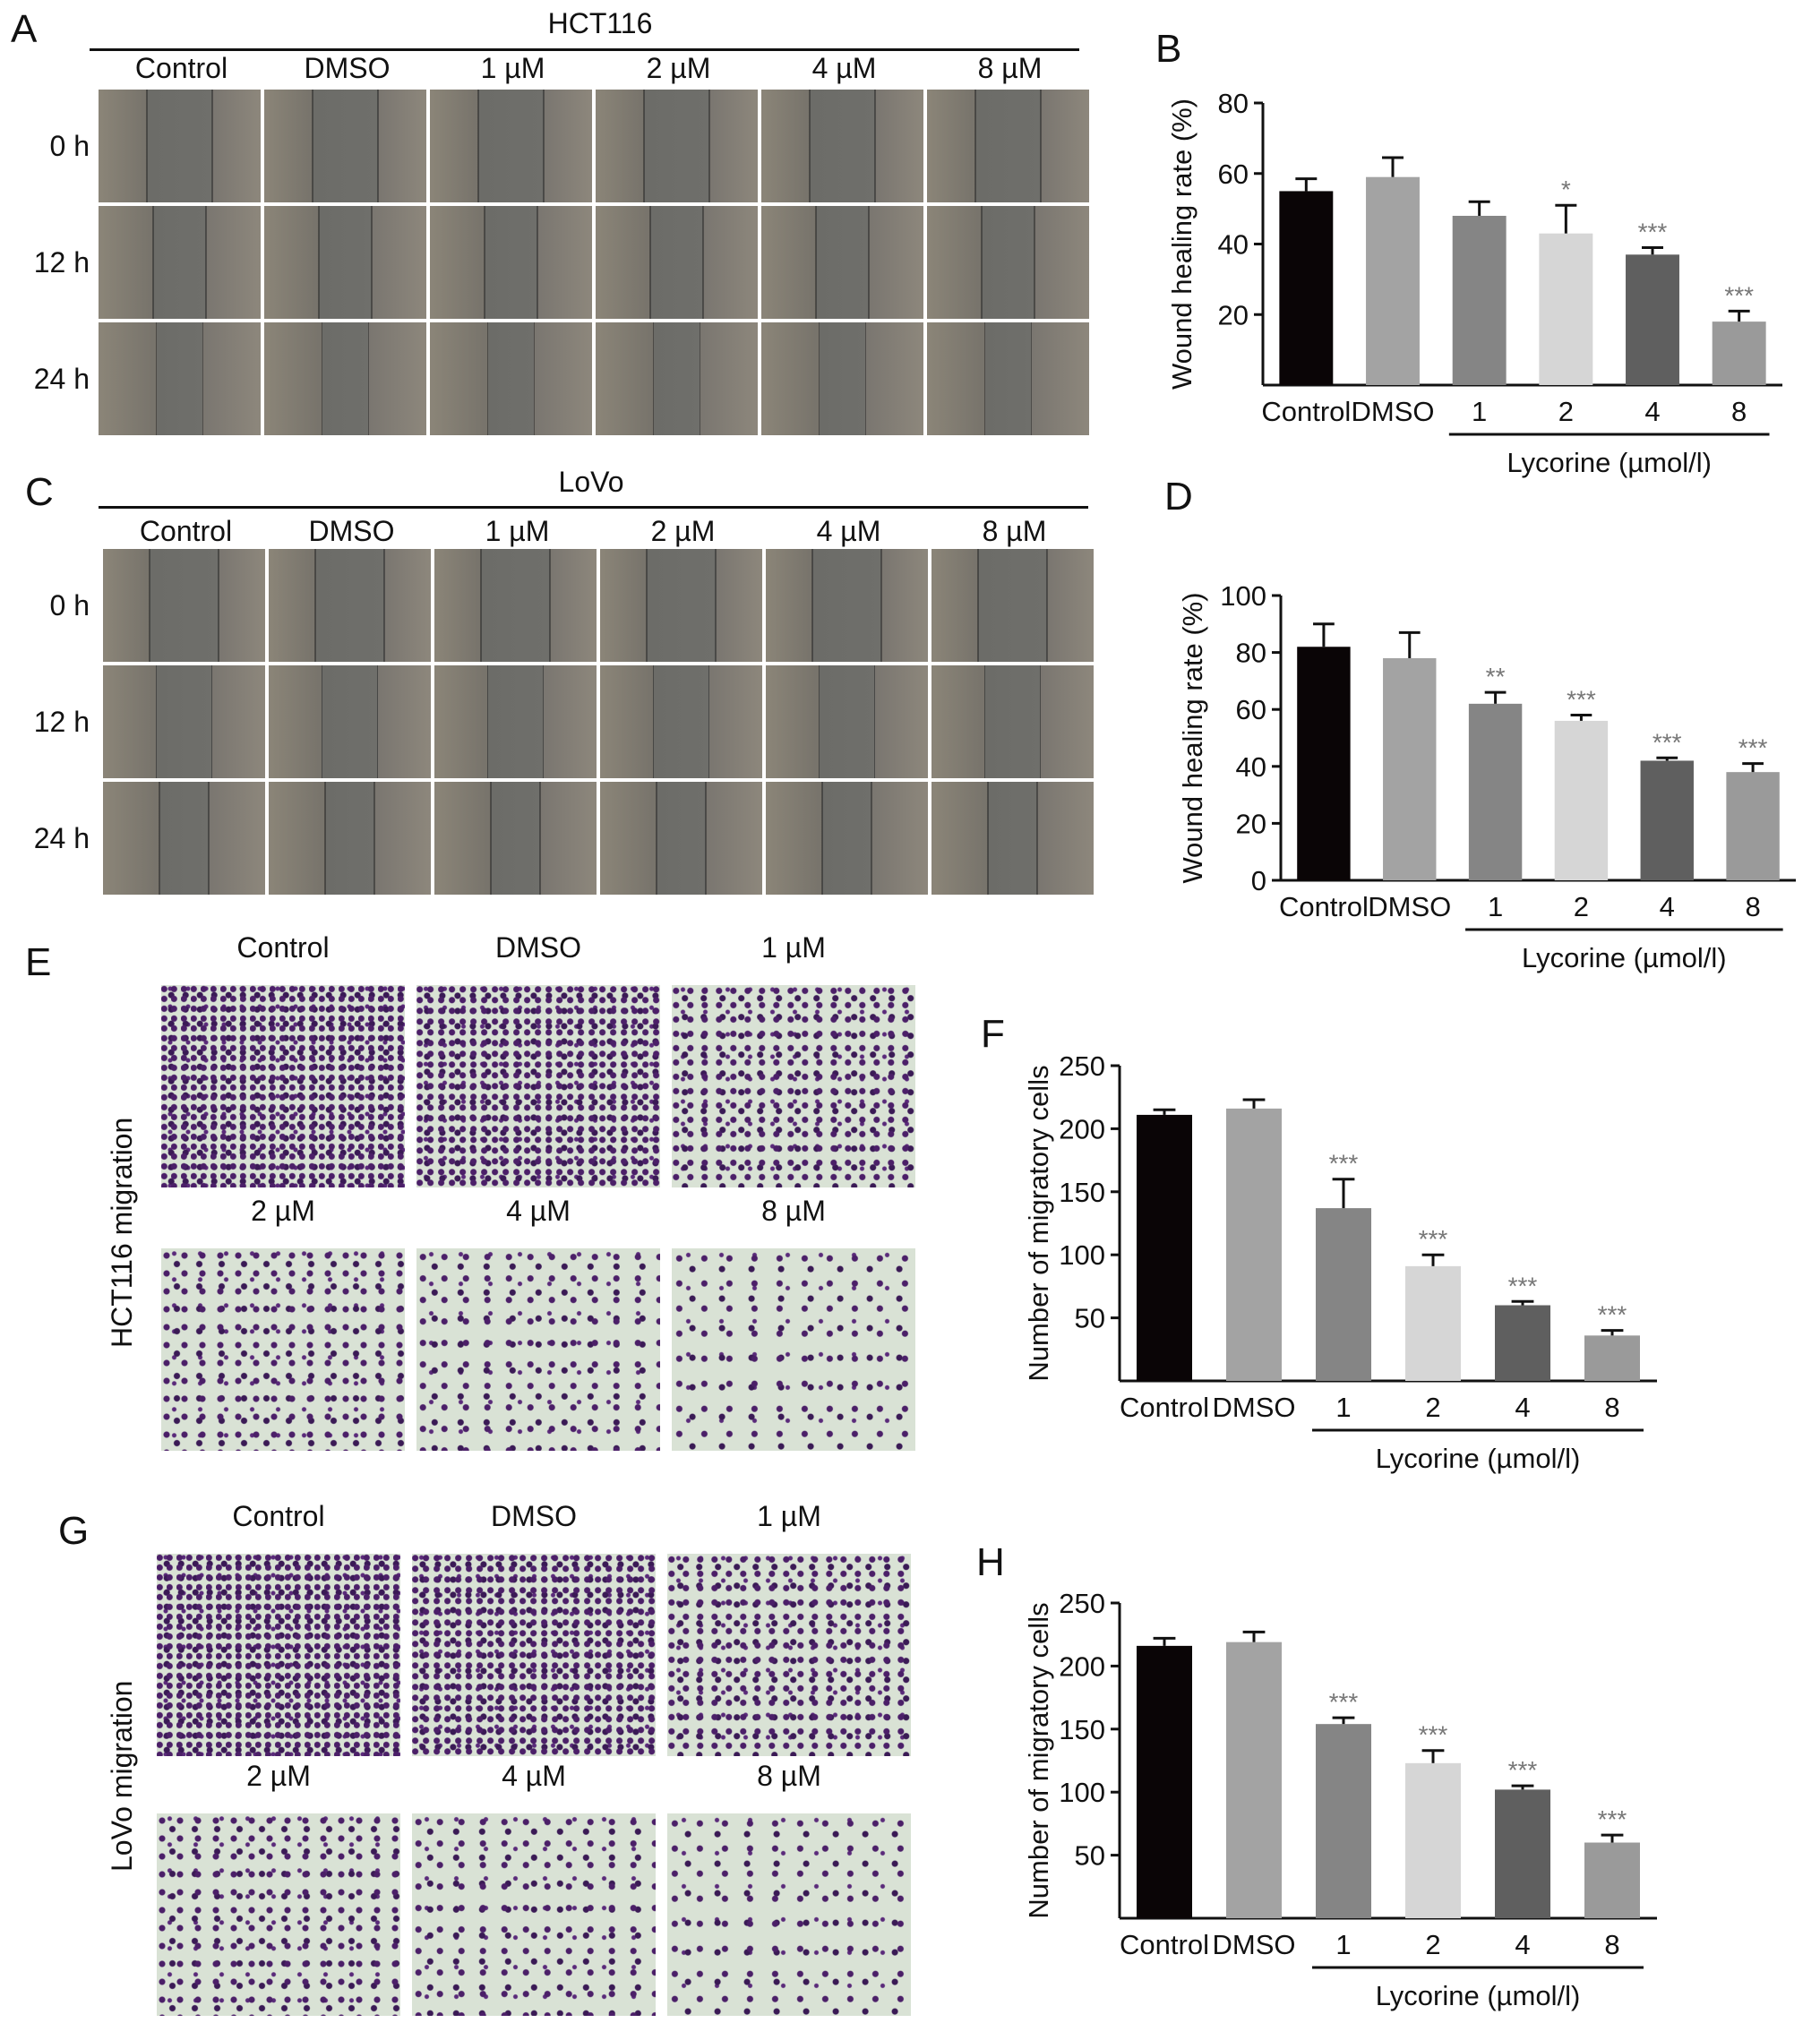 The width and height of the screenshot is (1820, 2023). Describe the element at coordinates (1082, 1128) in the screenshot. I see `y-tick-label: 200` at that location.